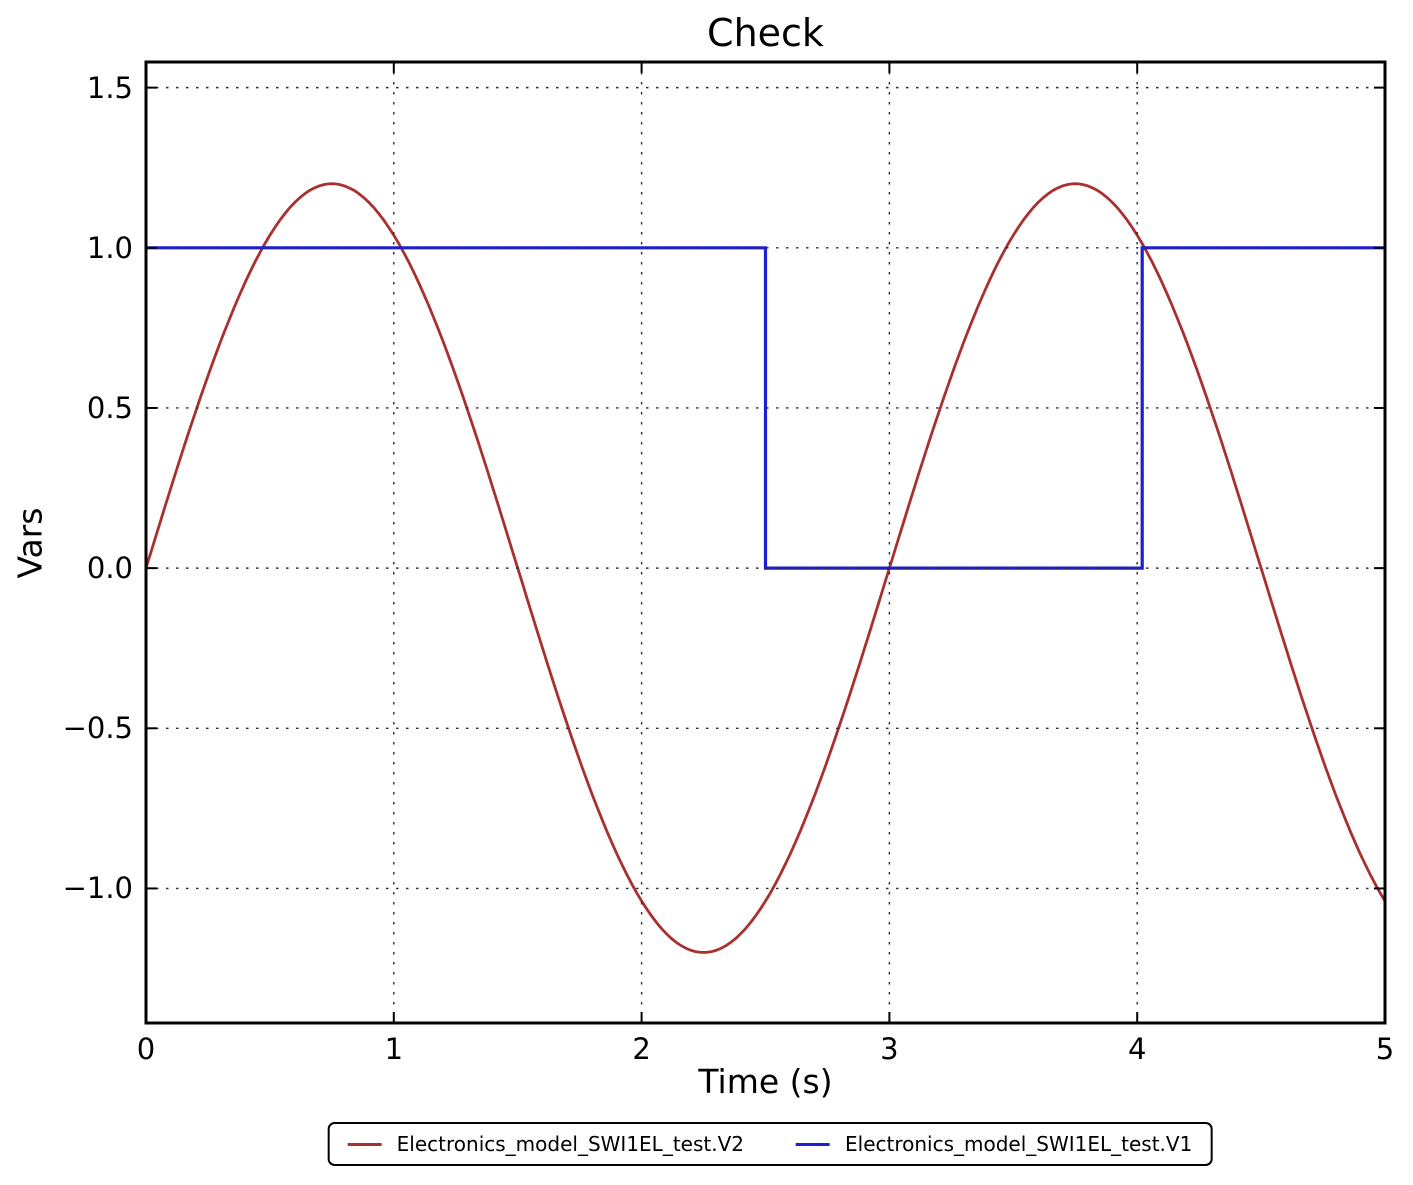  Describe the element at coordinates (765, 33) in the screenshot. I see `plot-title: Check` at that location.